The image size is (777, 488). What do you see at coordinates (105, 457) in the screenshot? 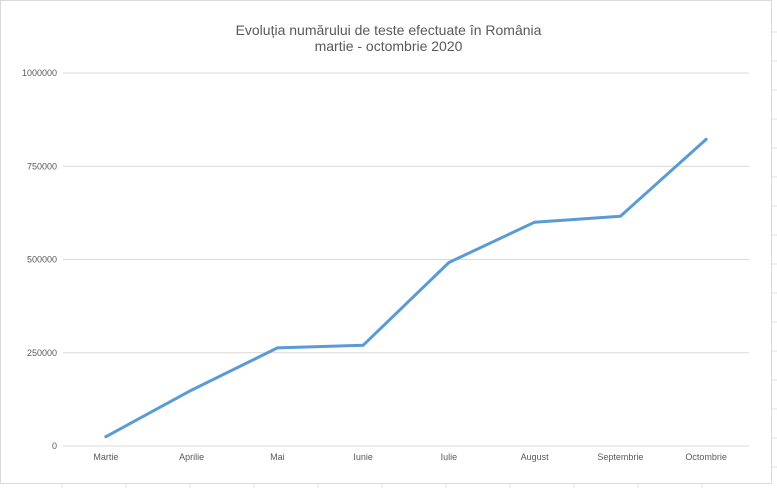
I see `x-tick-label: Martie` at bounding box center [105, 457].